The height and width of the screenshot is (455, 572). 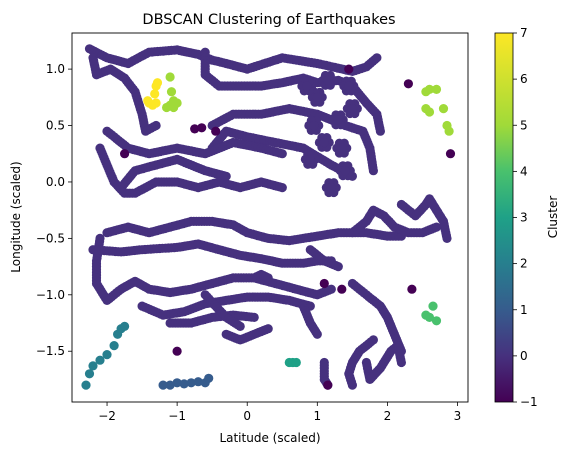 I want to click on colorbar-tick-label: 7, so click(x=524, y=33).